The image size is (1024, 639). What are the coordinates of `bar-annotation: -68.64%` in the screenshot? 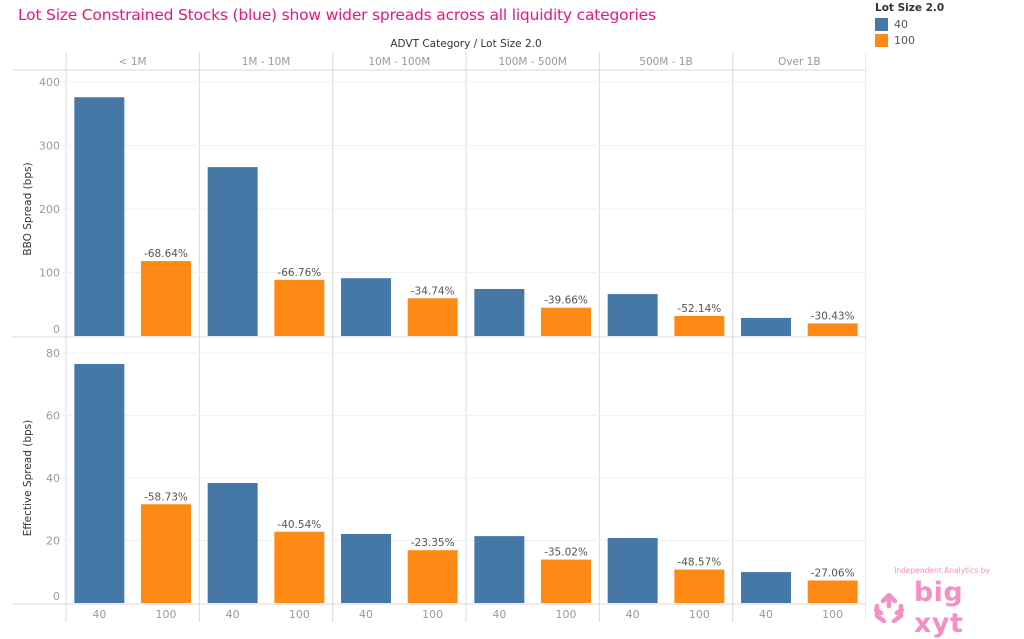 It's located at (166, 254).